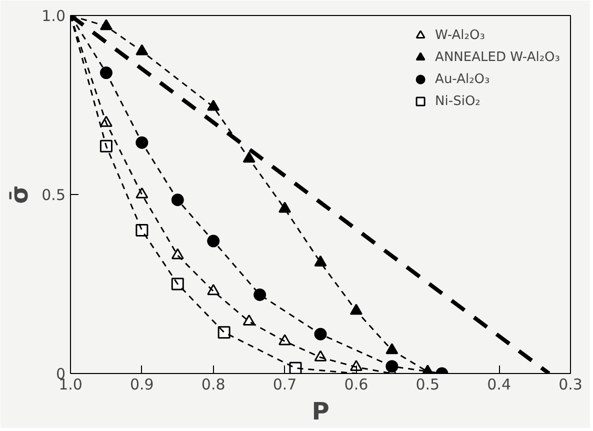  What do you see at coordinates (284, 385) in the screenshot?
I see `x-tick-label: 0.7` at bounding box center [284, 385].